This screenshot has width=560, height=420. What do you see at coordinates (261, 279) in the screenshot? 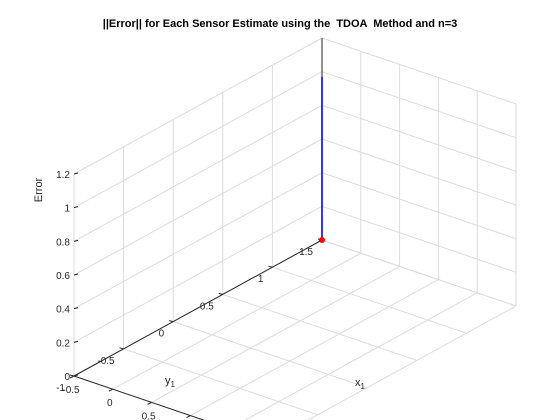
I see `y-tick-label: 1` at bounding box center [261, 279].